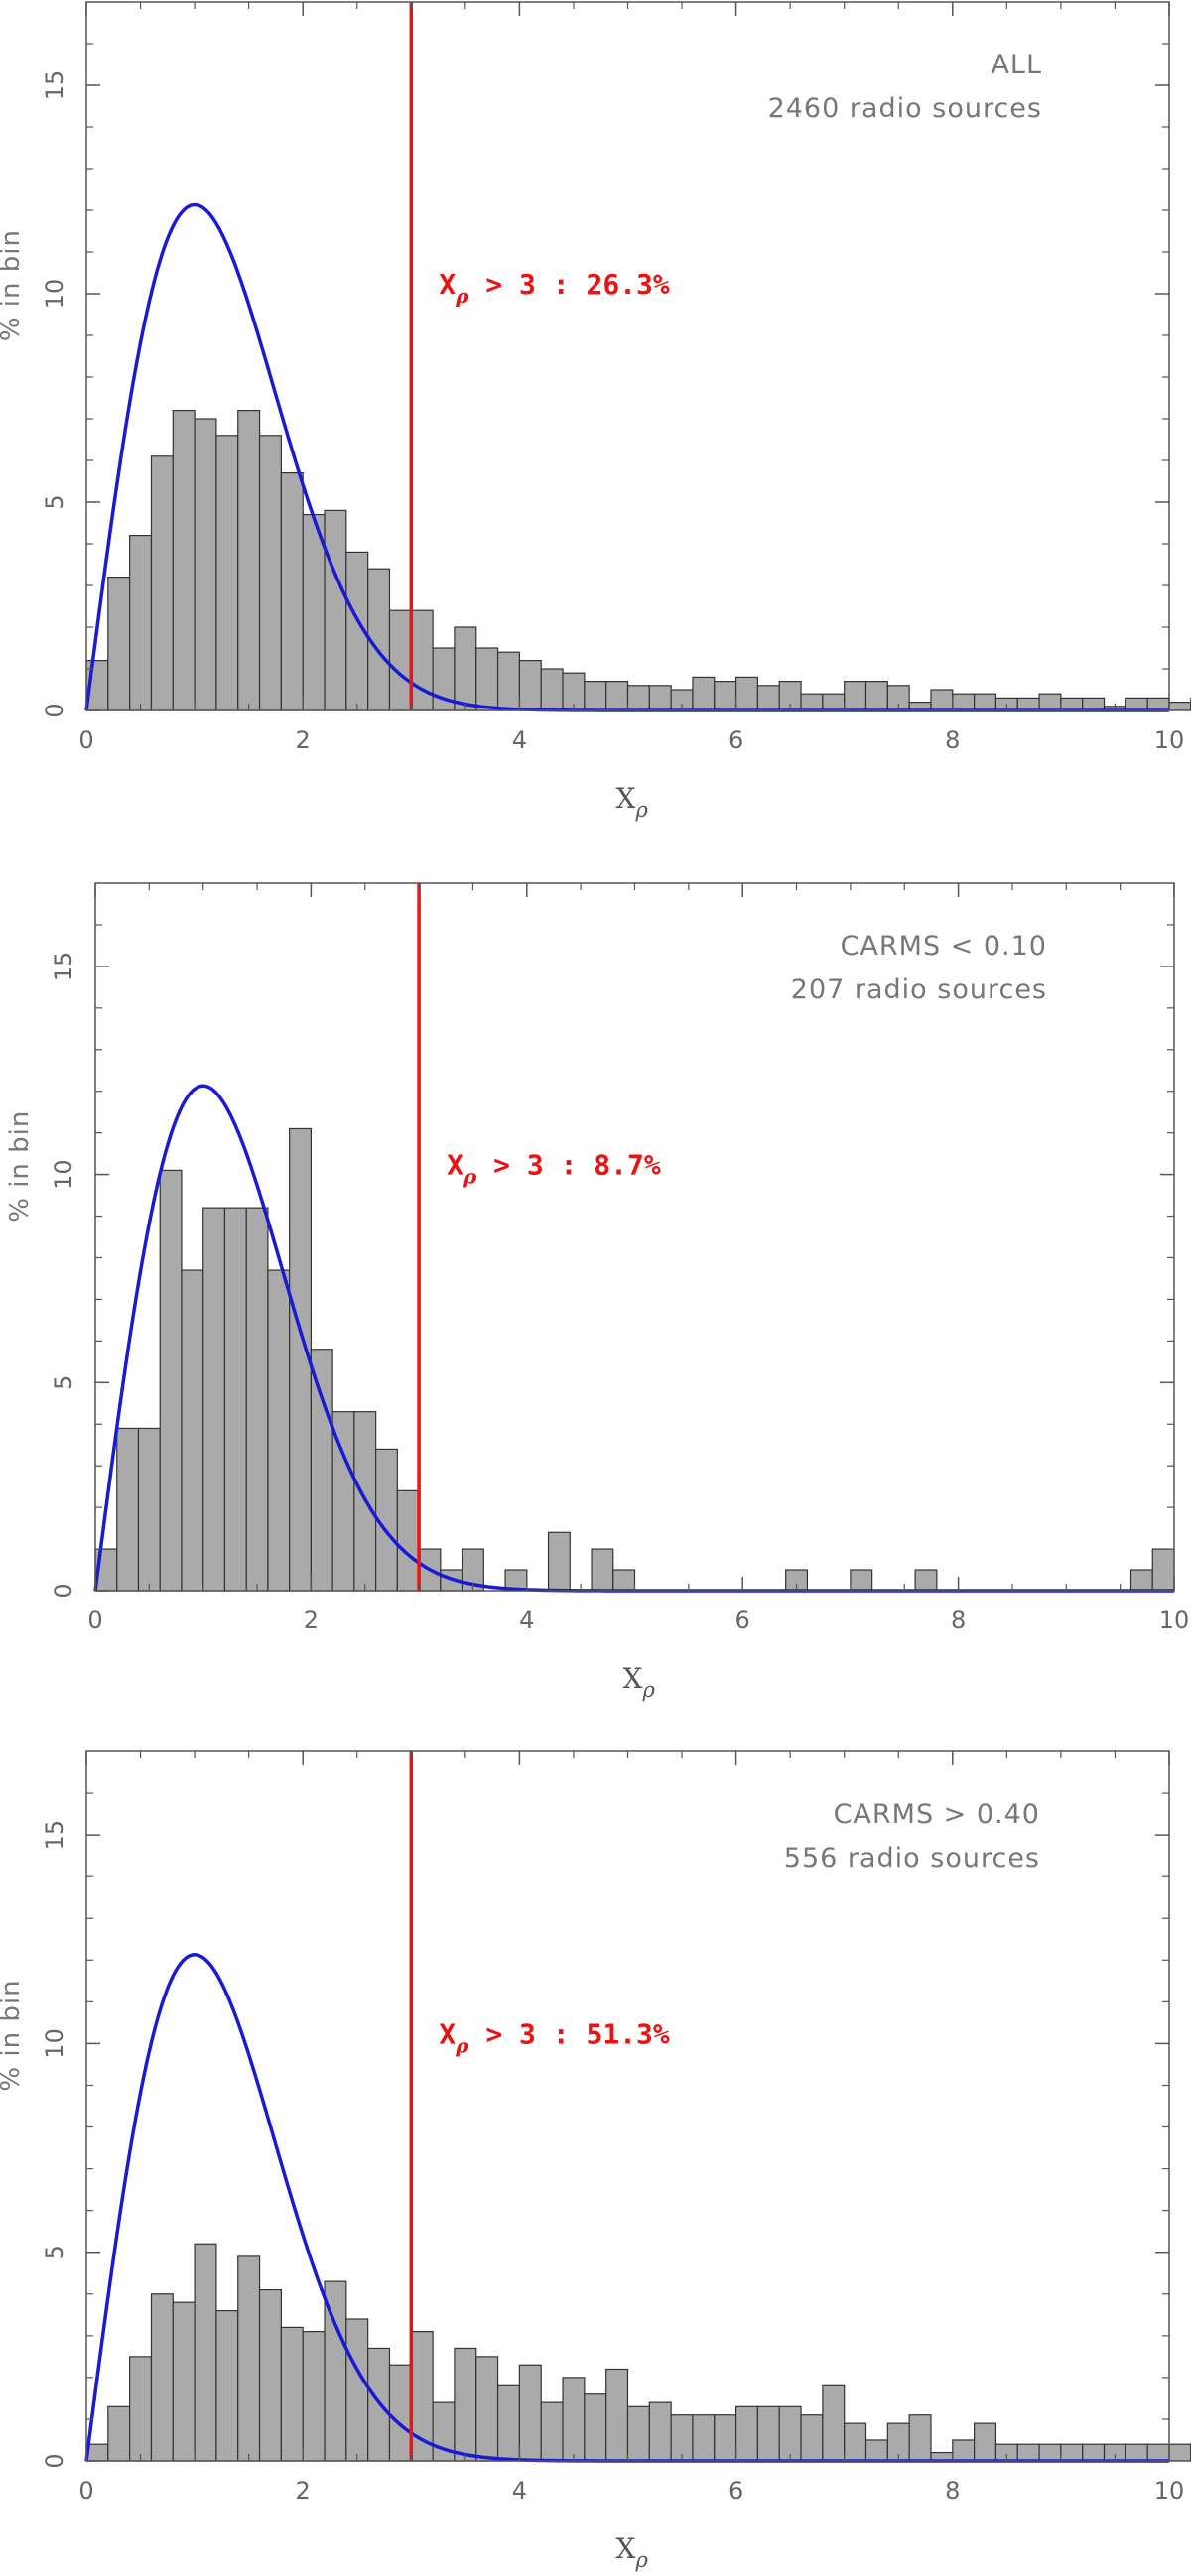 The image size is (1191, 2576). I want to click on x-tick-label: 8, so click(953, 740).